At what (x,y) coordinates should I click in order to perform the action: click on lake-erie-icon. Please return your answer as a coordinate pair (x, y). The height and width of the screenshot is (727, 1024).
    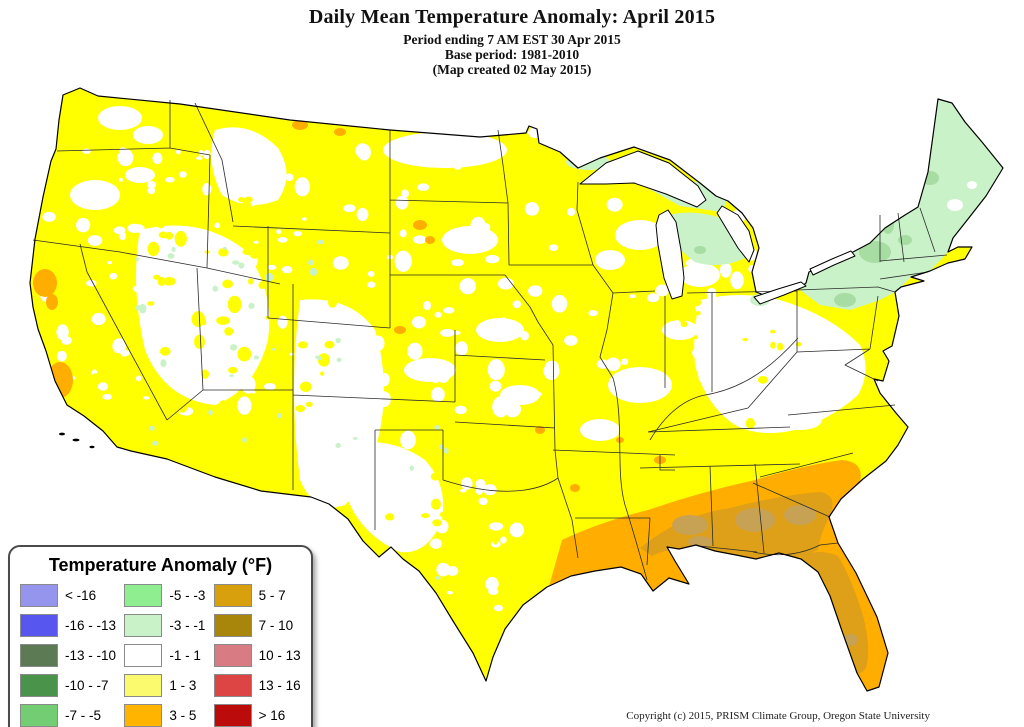
    Looking at the image, I should click on (780, 293).